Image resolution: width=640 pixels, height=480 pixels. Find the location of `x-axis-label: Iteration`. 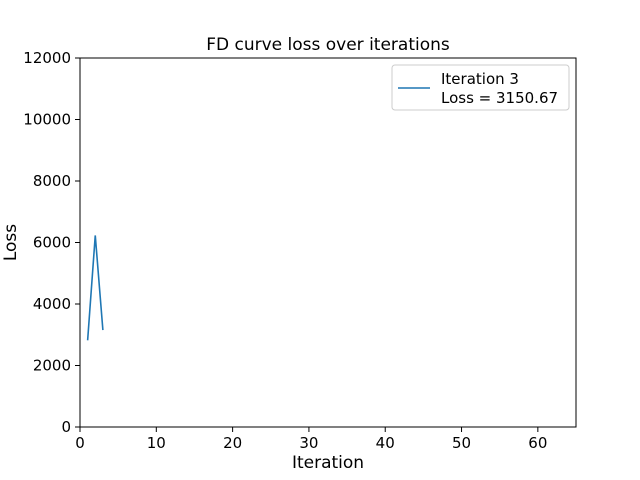

x-axis-label: Iteration is located at coordinates (328, 463).